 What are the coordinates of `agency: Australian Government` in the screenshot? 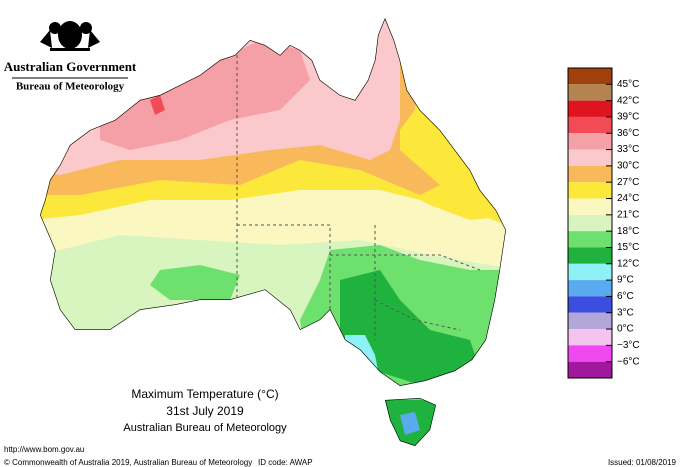 It's located at (70, 66).